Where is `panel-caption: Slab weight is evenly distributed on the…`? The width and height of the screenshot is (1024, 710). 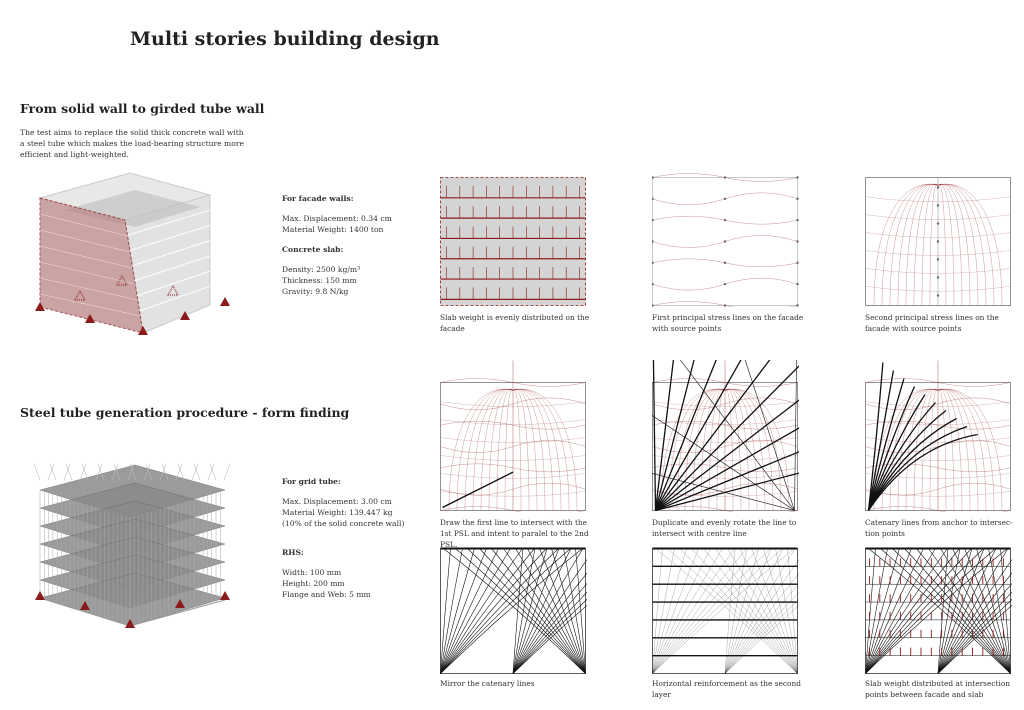 panel-caption: Slab weight is evenly distributed on the… is located at coordinates (515, 323).